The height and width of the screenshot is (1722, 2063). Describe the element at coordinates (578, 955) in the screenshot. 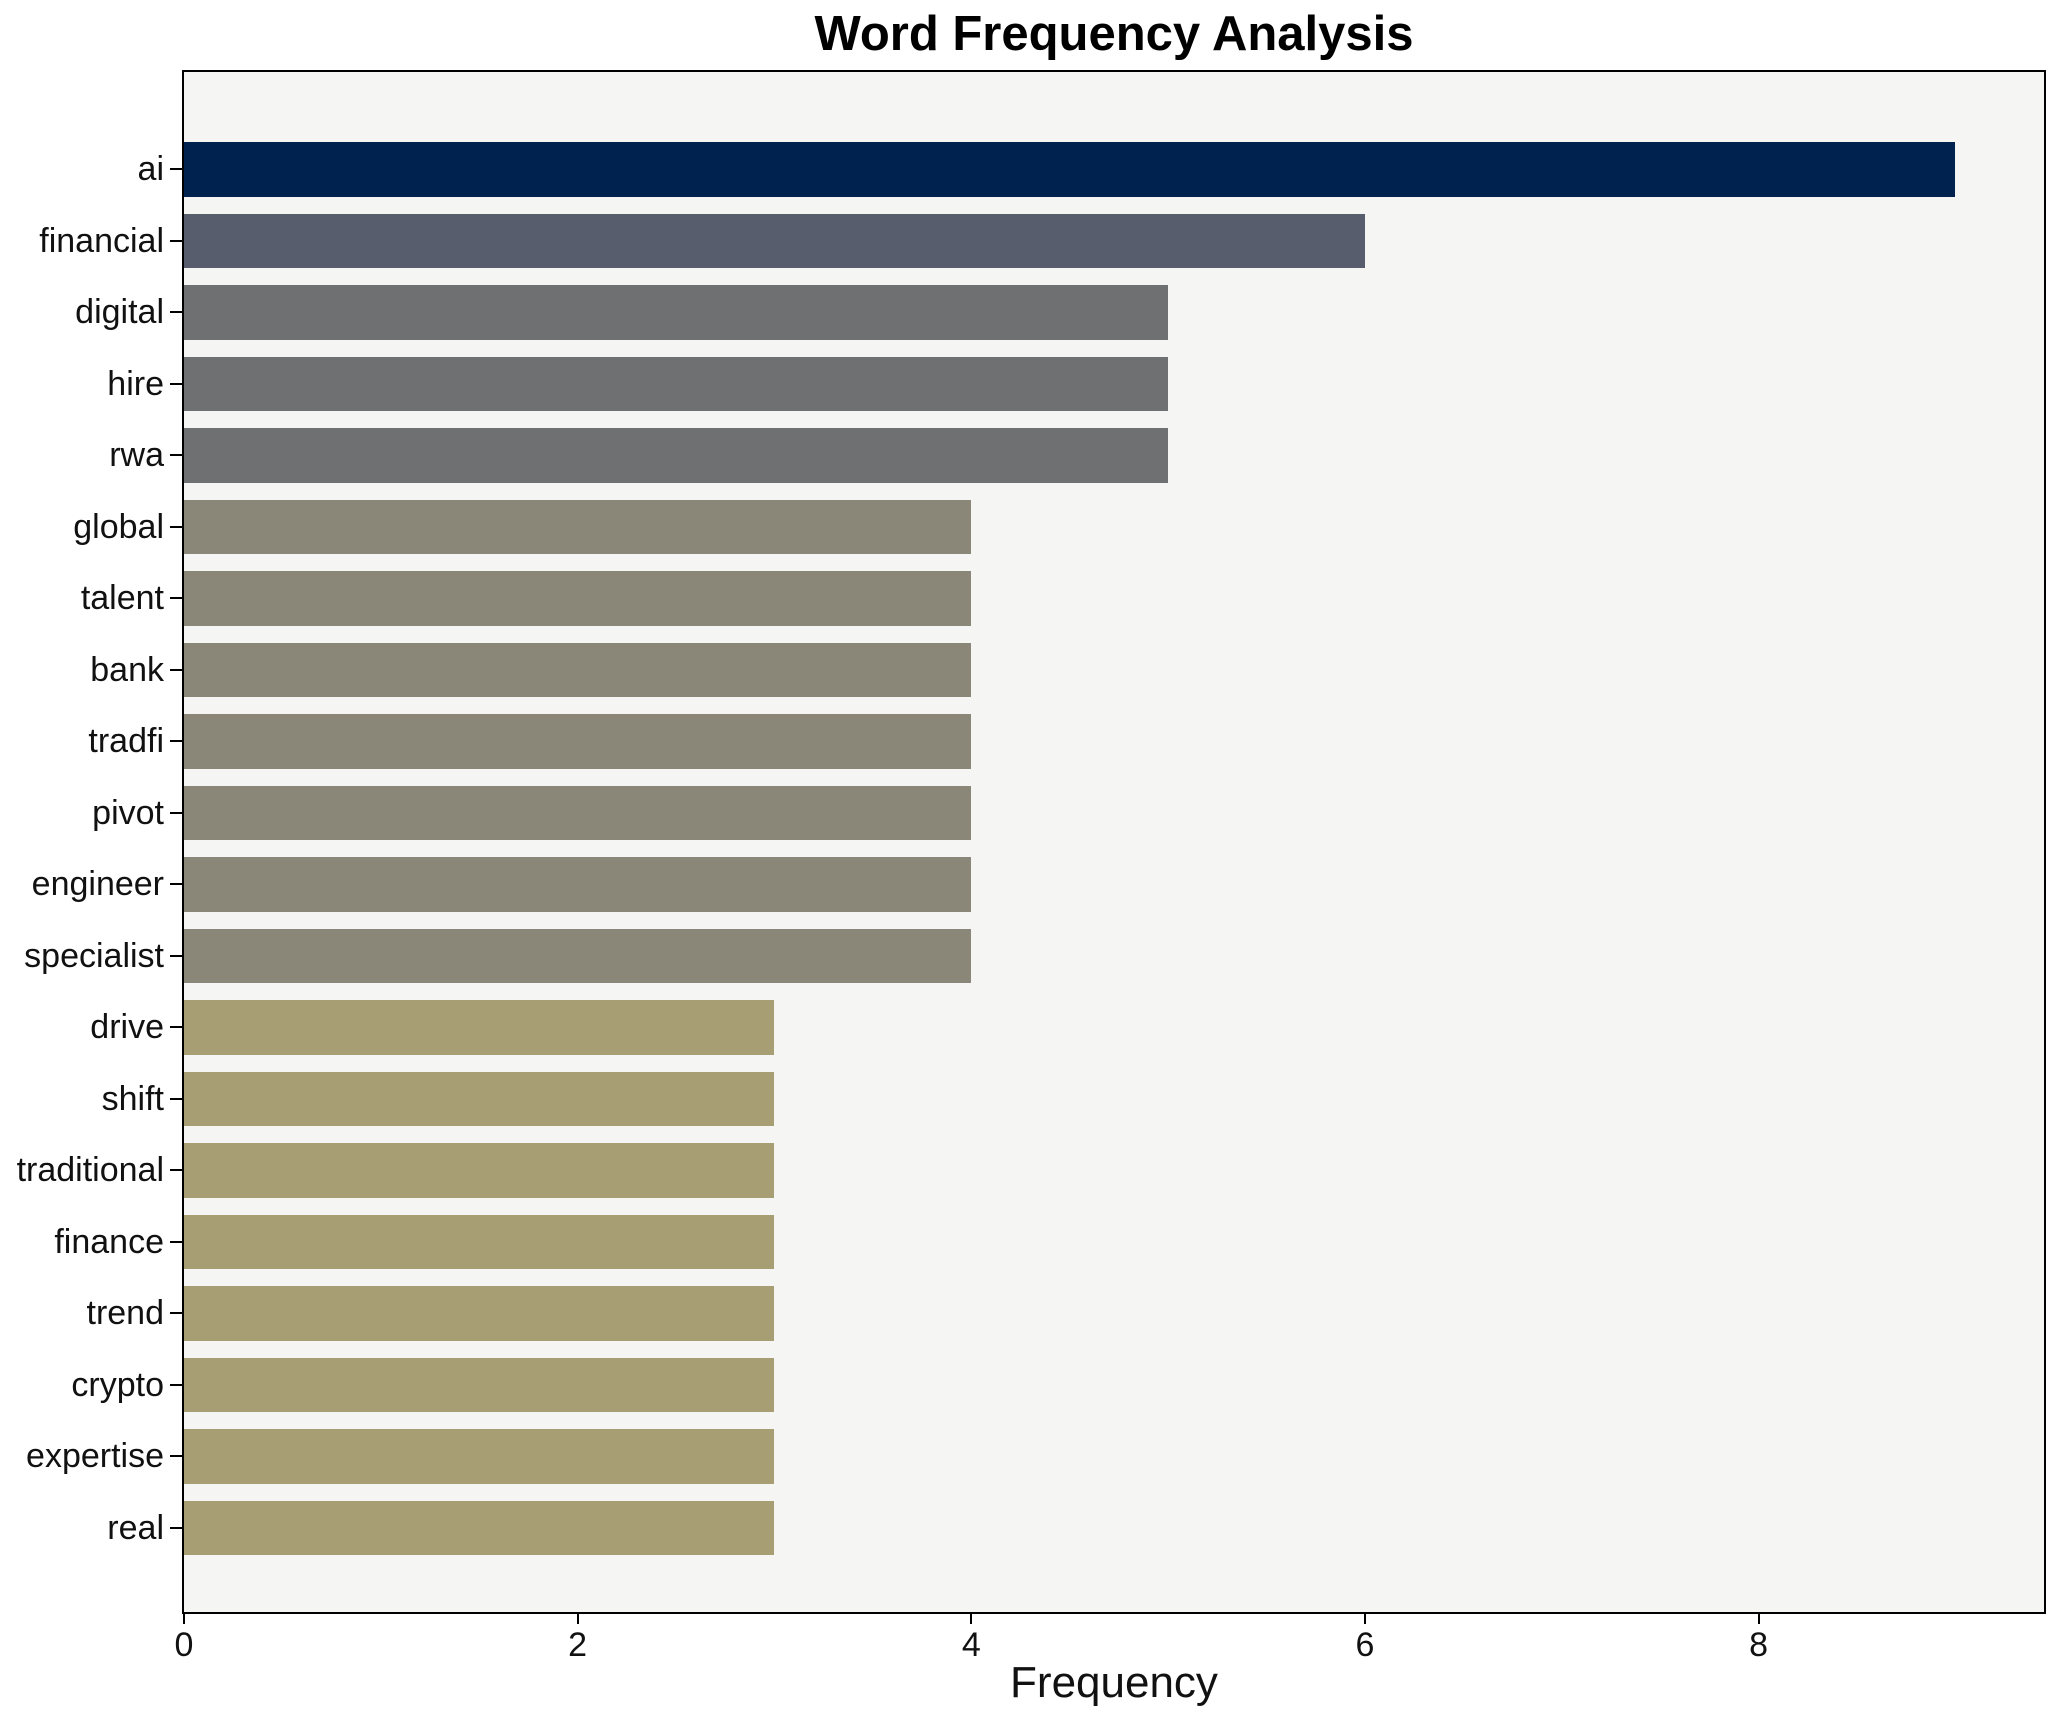

I see `bar-specialist` at that location.